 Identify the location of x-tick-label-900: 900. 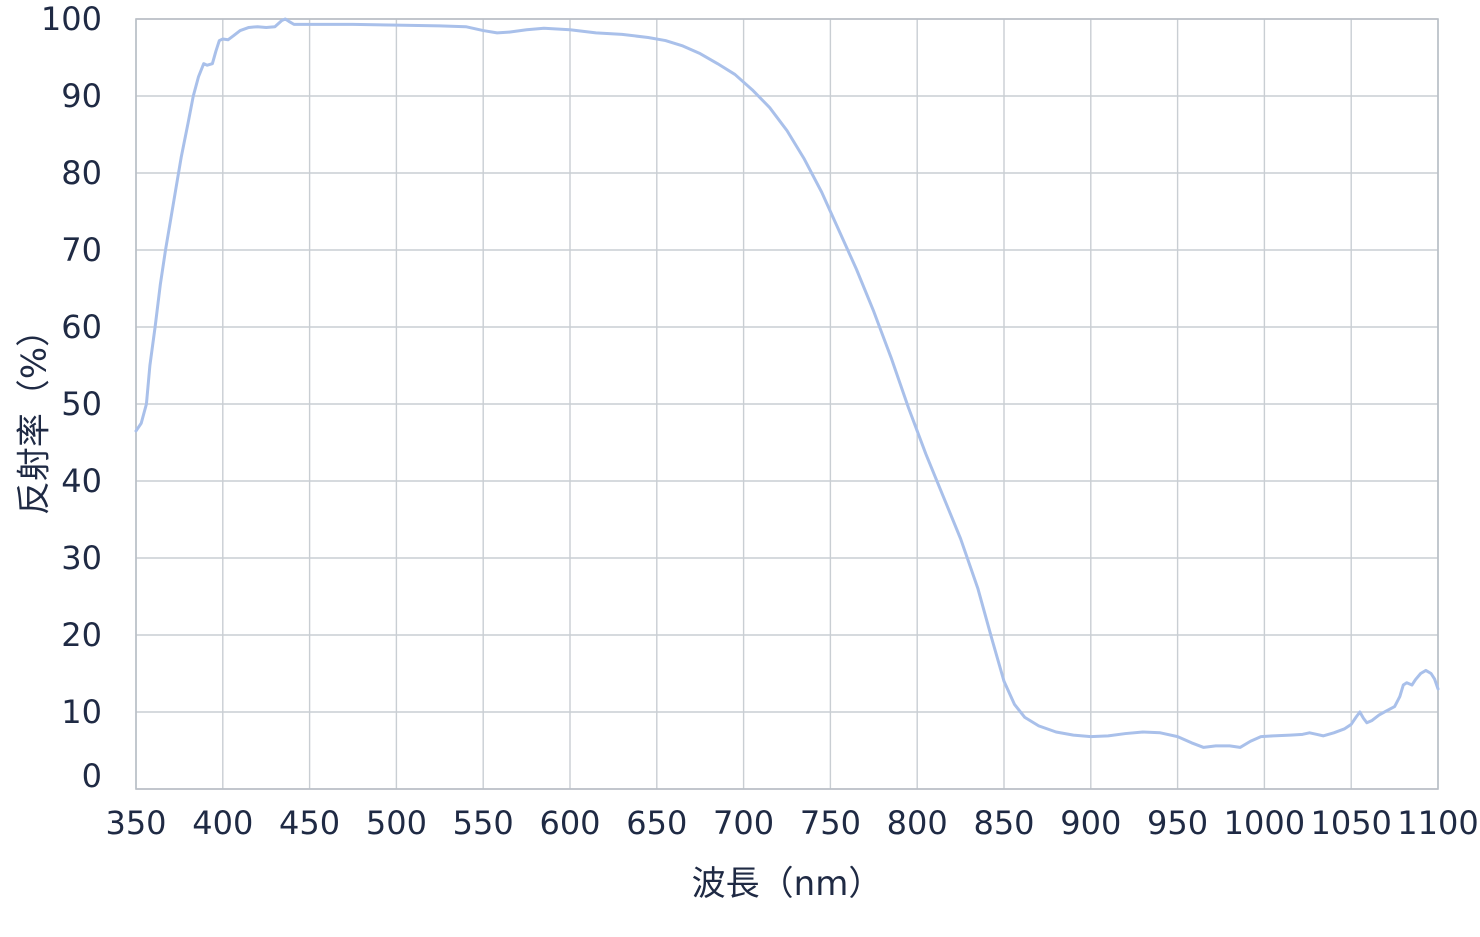
(1090, 823).